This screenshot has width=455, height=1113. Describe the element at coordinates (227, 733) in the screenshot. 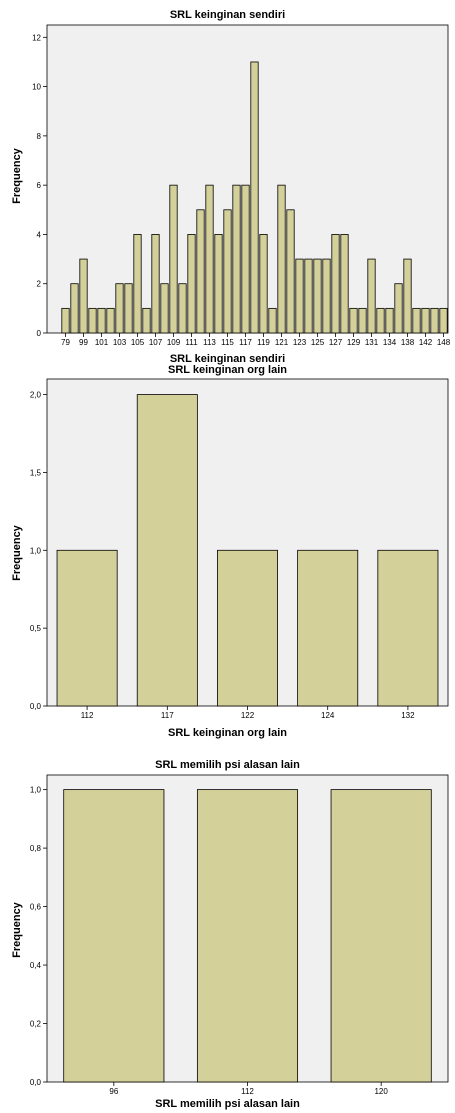

I see `x-axis-label: SRL keinginan org lain` at that location.